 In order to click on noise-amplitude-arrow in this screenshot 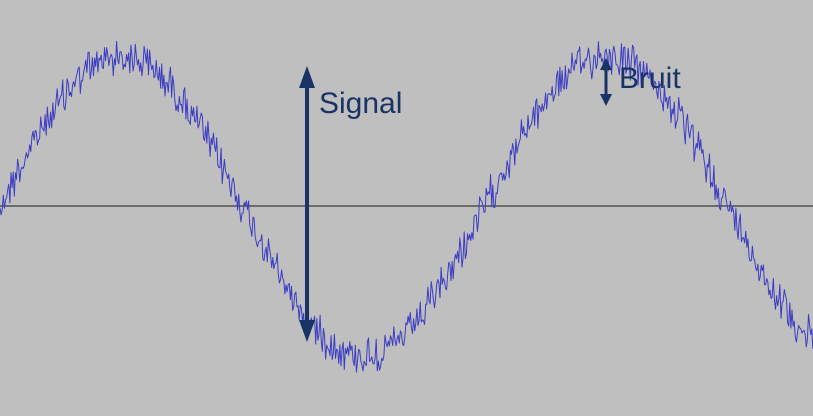, I will do `click(606, 82)`.